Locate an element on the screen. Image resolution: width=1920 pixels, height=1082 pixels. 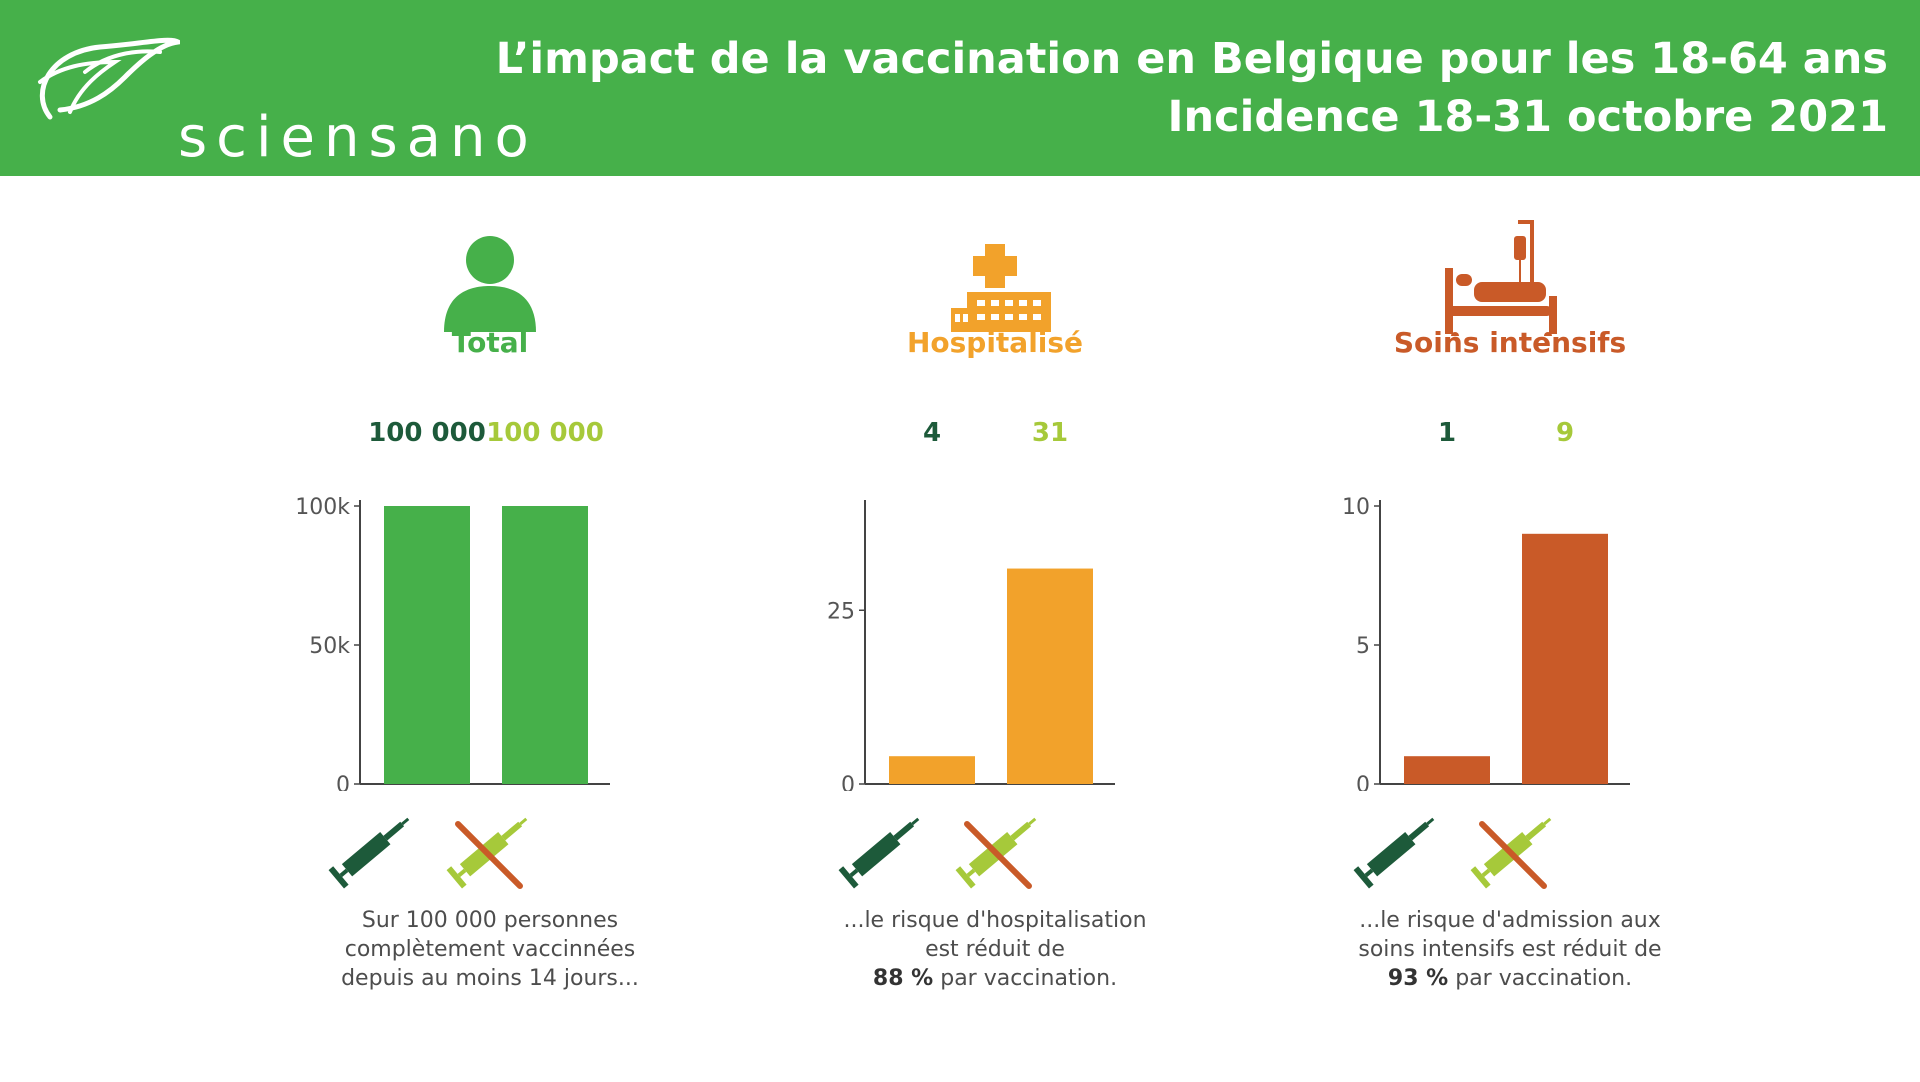
bar-value-label: 31 is located at coordinates (1050, 433).